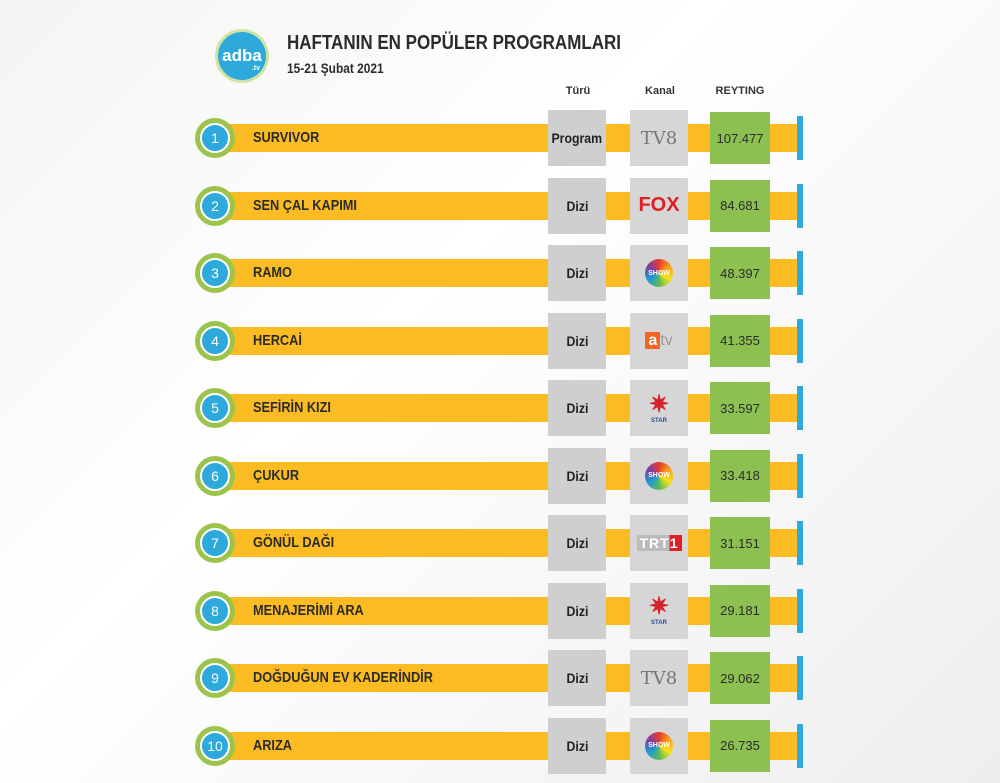 This screenshot has height=783, width=1000. I want to click on column-header-channel: Kanal, so click(660, 91).